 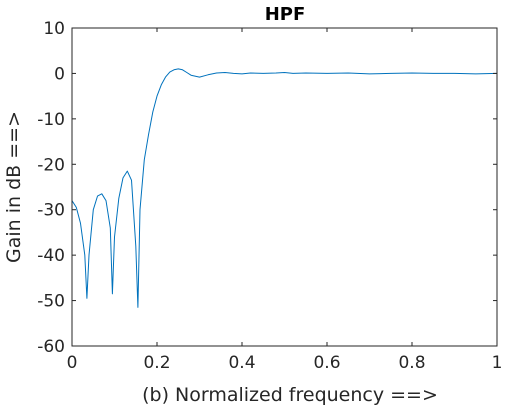 What do you see at coordinates (290, 395) in the screenshot?
I see `x-axis-label: (b) Normalized frequency ==>` at bounding box center [290, 395].